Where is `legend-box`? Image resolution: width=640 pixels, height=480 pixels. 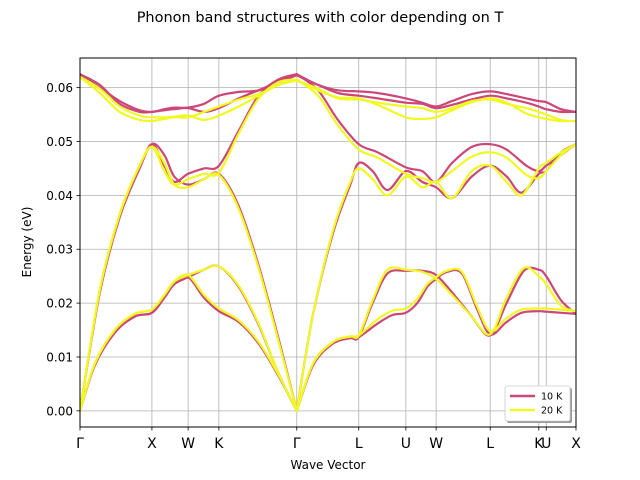 legend-box is located at coordinates (537, 403).